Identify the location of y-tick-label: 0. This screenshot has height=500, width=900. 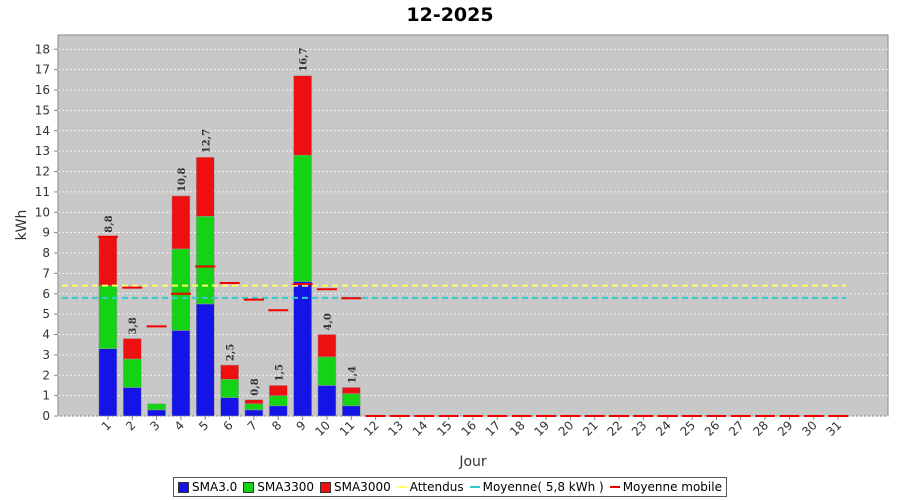
(46, 416).